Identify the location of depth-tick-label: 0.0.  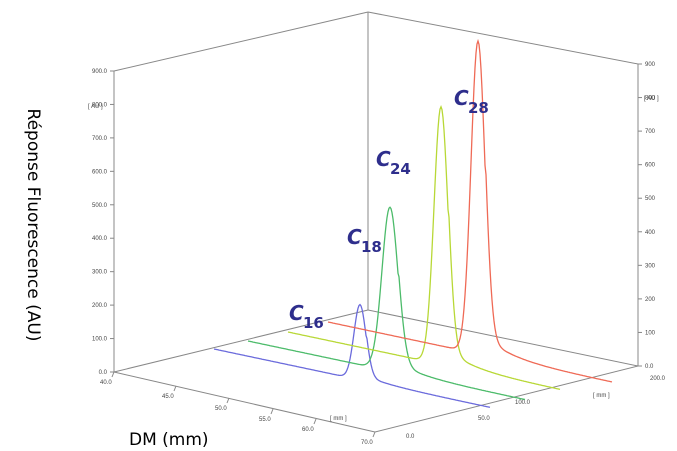
(410, 437).